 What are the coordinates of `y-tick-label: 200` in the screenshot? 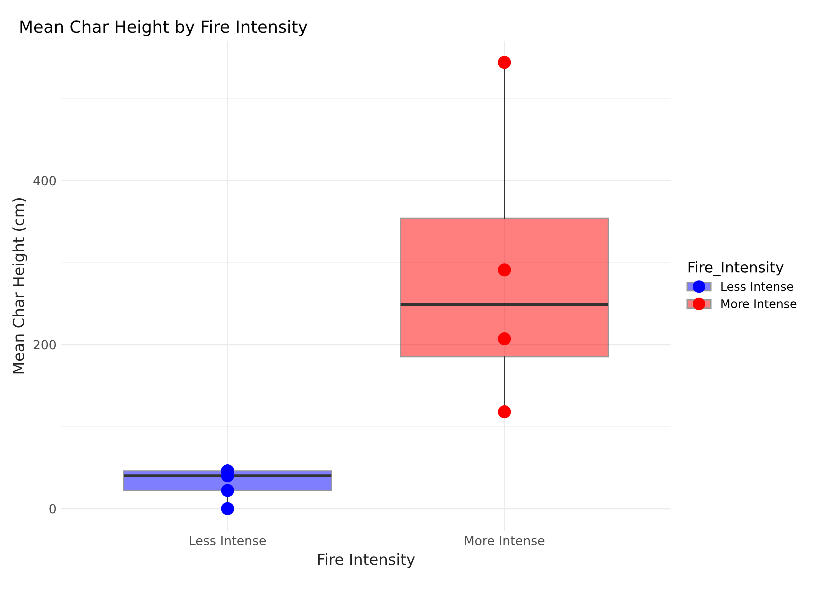 It's located at (45, 345).